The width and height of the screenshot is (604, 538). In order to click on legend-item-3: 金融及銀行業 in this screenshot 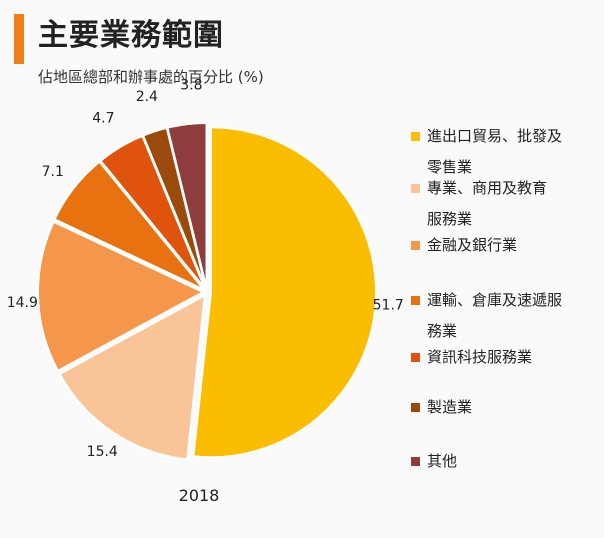, I will do `click(506, 245)`.